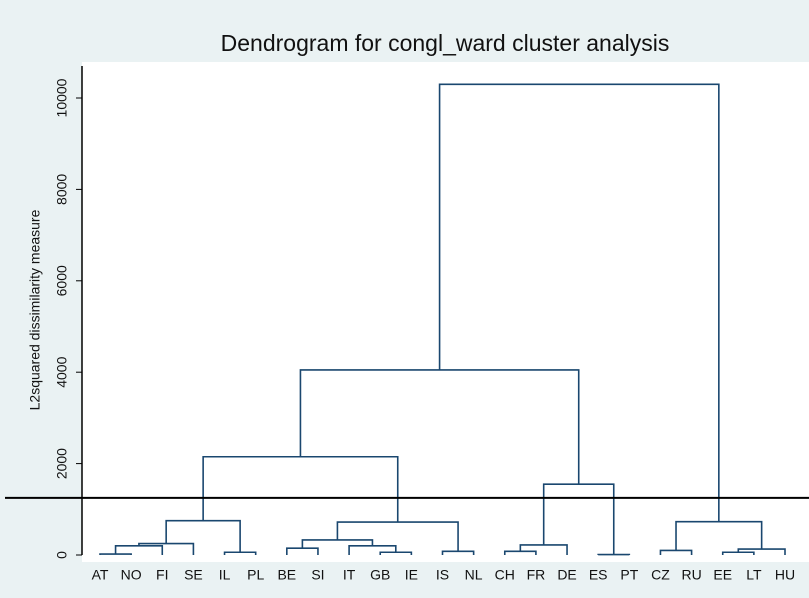 This screenshot has height=598, width=809. I want to click on y-tick-label: 0, so click(62, 555).